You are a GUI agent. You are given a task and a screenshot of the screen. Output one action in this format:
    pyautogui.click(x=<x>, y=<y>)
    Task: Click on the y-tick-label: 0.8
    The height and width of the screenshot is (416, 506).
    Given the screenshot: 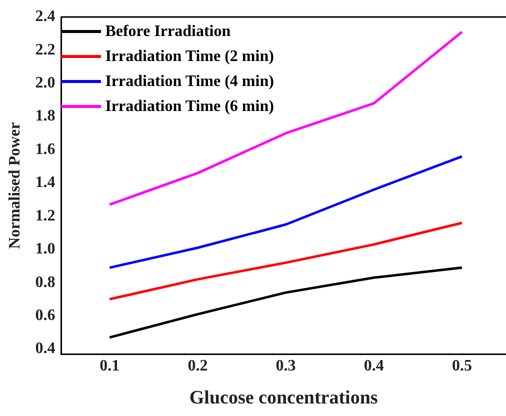 What is the action you would take?
    pyautogui.click(x=45, y=282)
    